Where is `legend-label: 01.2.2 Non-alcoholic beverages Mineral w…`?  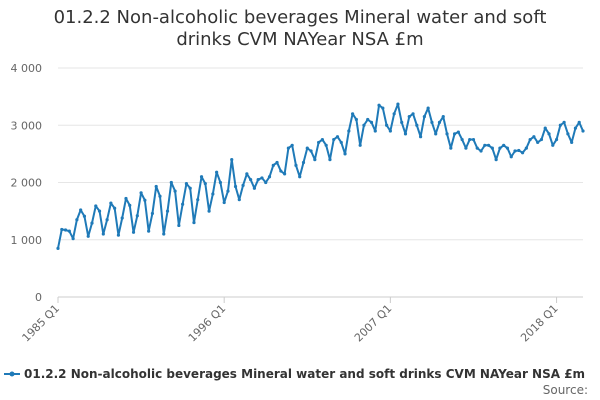
legend-label: 01.2.2 Non-alcoholic beverages Mineral w… is located at coordinates (304, 374).